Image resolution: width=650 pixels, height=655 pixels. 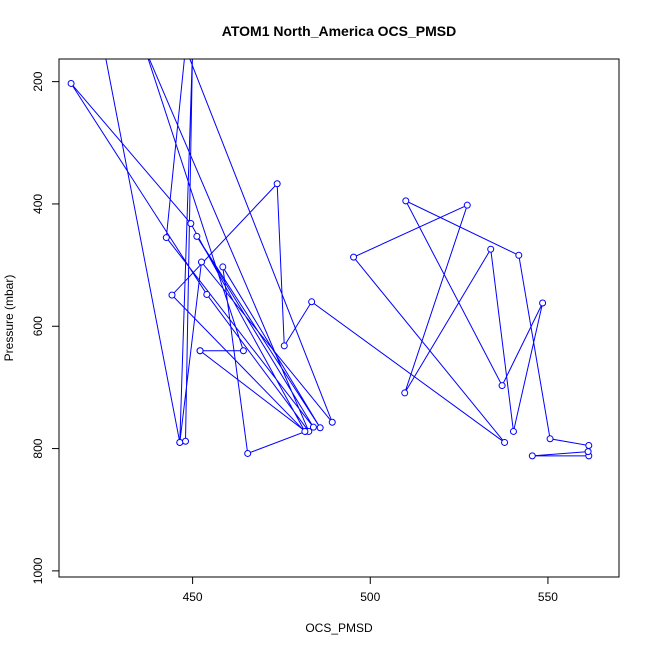 What do you see at coordinates (9, 318) in the screenshot?
I see `y-axis-label: Pressure (mbar)` at bounding box center [9, 318].